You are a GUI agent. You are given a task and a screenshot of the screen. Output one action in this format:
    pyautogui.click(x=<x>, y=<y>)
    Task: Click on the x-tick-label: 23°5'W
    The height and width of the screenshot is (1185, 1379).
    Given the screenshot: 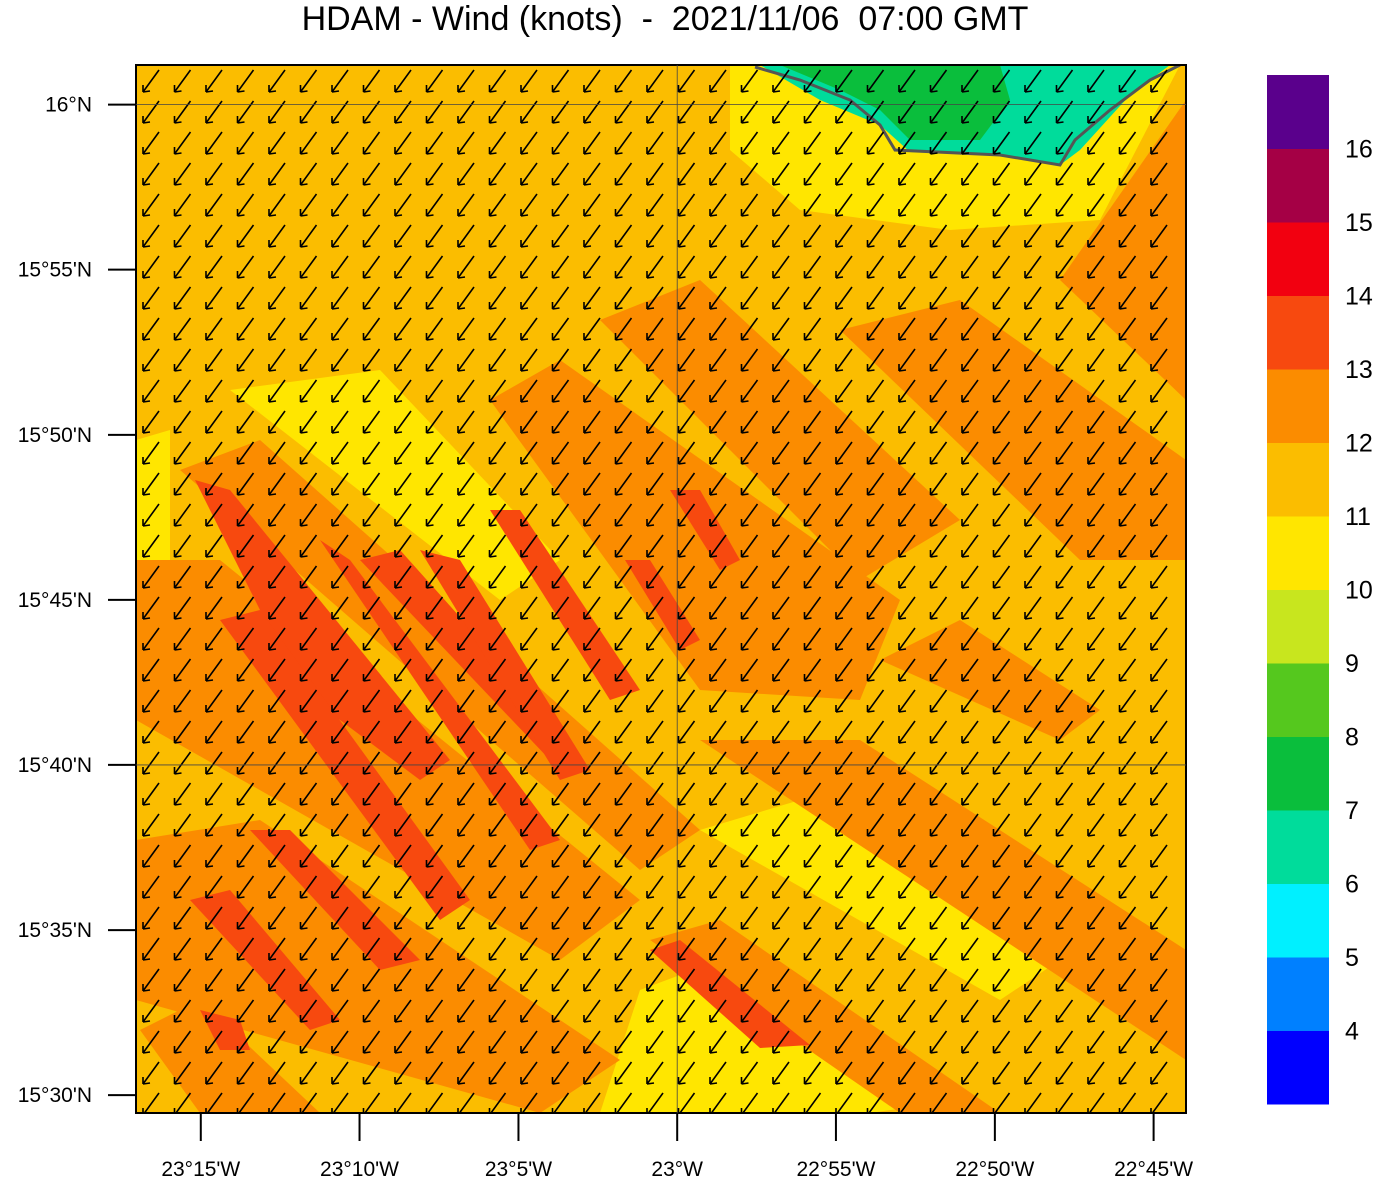 What is the action you would take?
    pyautogui.click(x=518, y=1169)
    